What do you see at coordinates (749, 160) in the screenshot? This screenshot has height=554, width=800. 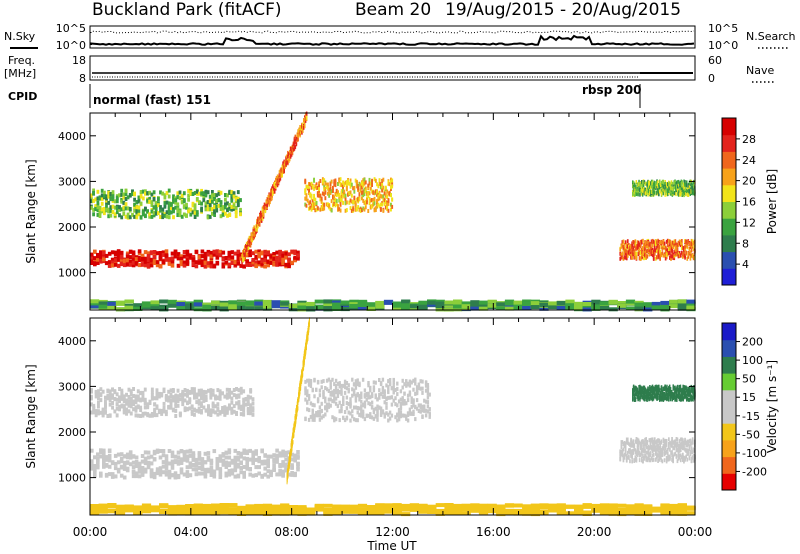 I see `colorbar-tick-label: 24` at bounding box center [749, 160].